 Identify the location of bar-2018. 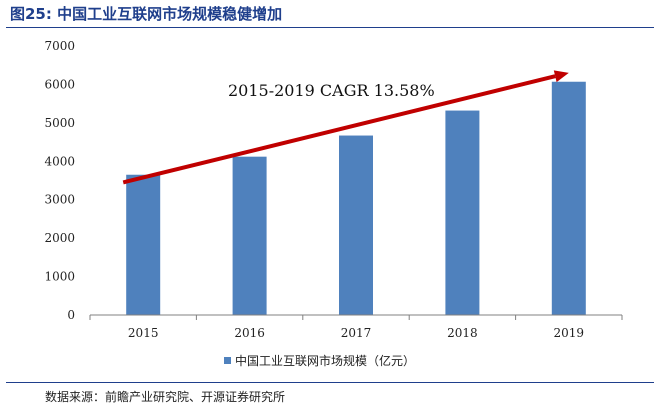
(462, 212).